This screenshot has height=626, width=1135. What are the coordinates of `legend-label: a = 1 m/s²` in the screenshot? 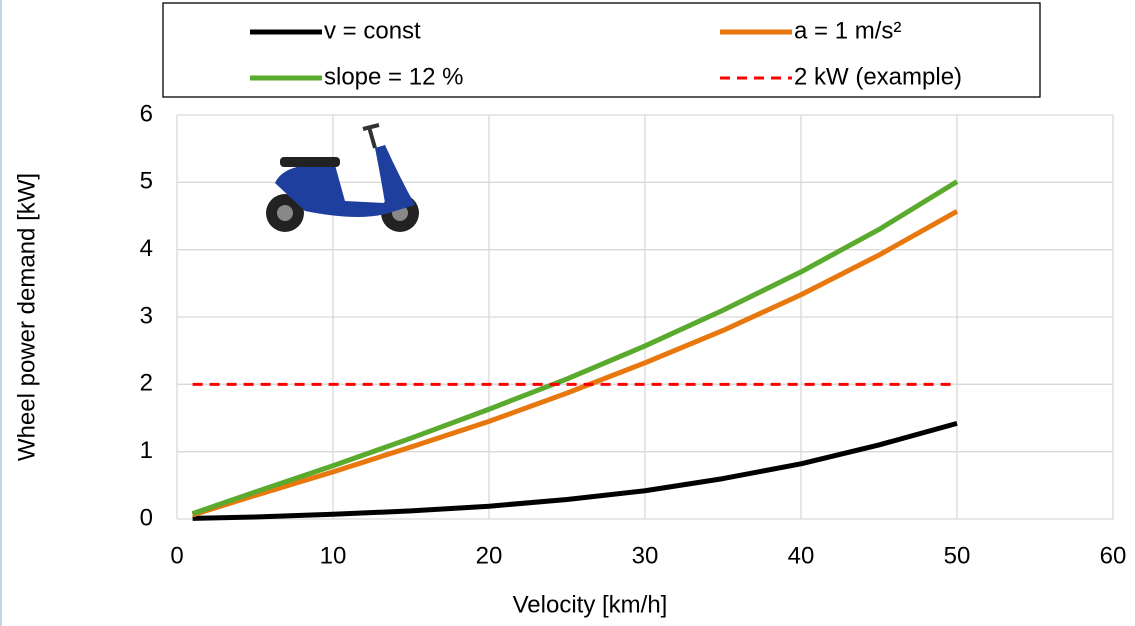 It's located at (847, 30).